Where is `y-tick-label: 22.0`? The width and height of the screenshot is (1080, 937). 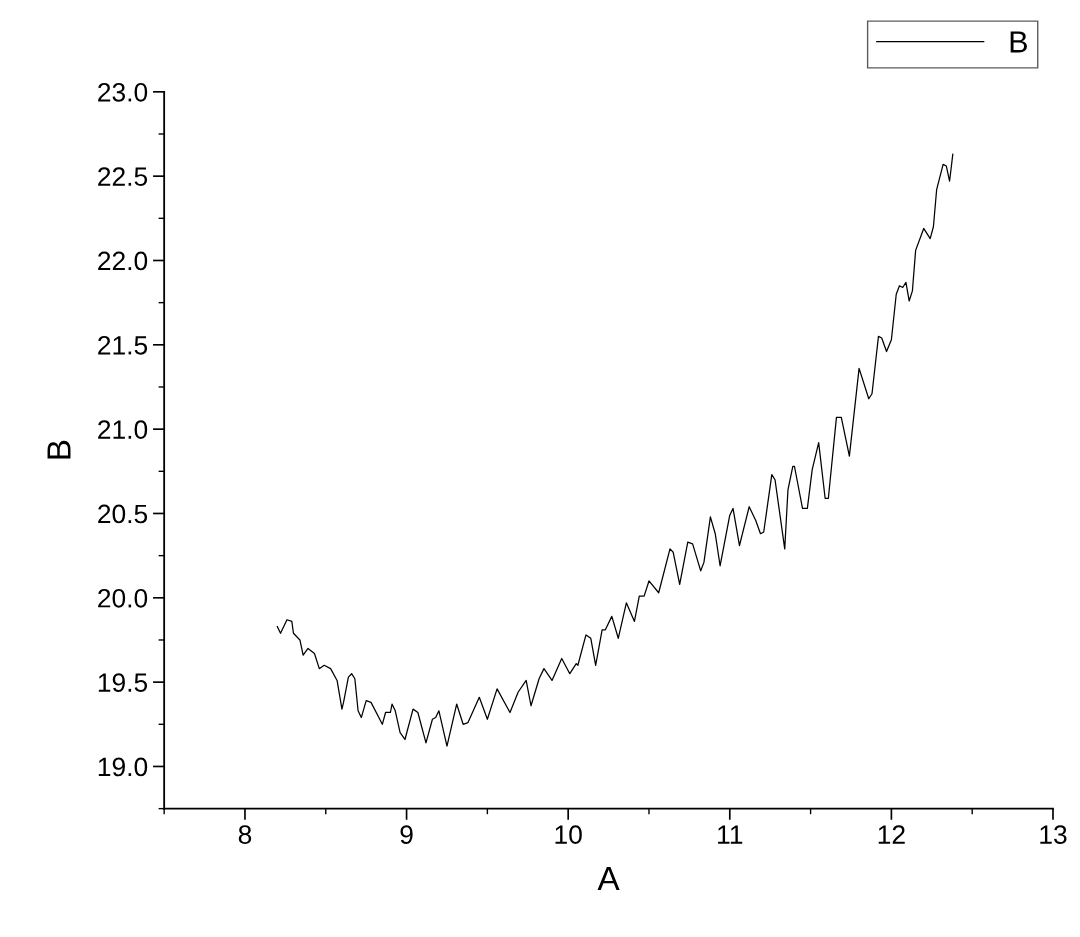
y-tick-label: 22.0 is located at coordinates (123, 261).